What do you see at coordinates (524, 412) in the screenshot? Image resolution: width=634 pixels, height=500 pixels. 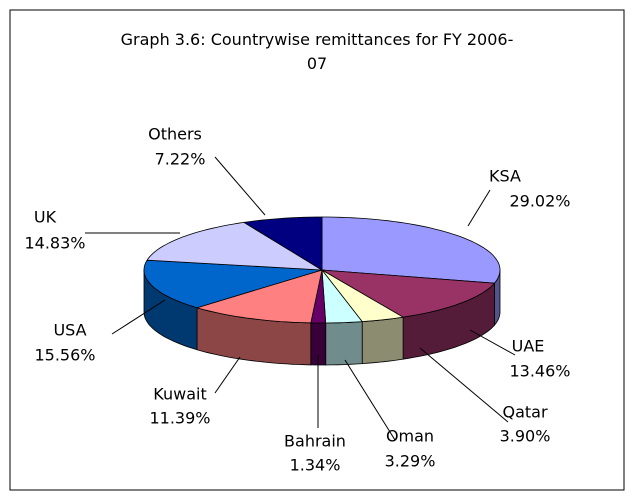 I see `category-label: Qatar` at bounding box center [524, 412].